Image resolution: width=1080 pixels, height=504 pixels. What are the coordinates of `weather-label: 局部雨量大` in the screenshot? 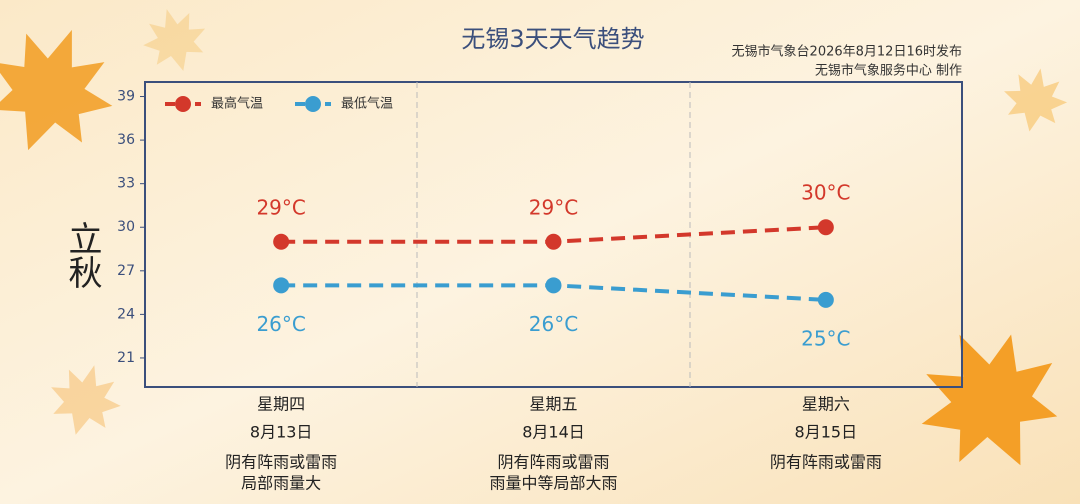 It's located at (281, 483).